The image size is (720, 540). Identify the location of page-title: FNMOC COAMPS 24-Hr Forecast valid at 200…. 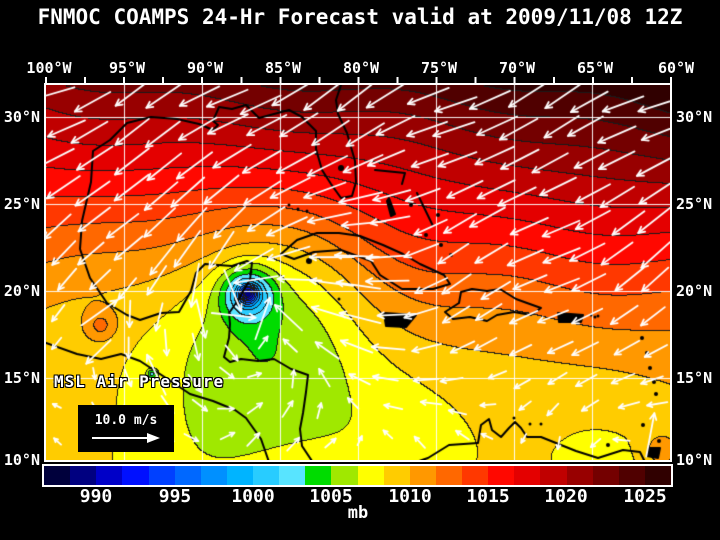
(360, 17).